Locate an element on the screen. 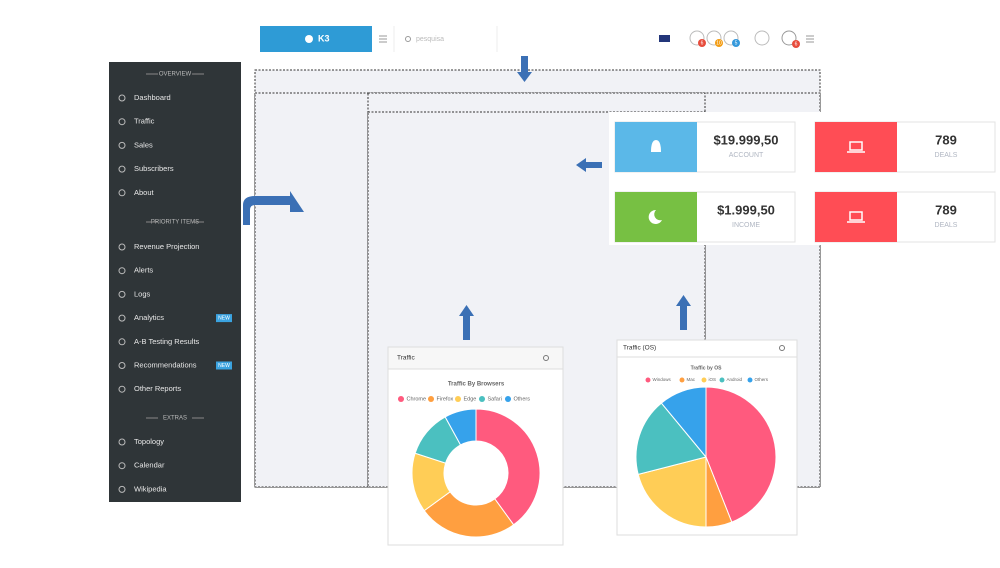 This screenshot has height=568, width=1000. legend-label: Edge is located at coordinates (470, 399).